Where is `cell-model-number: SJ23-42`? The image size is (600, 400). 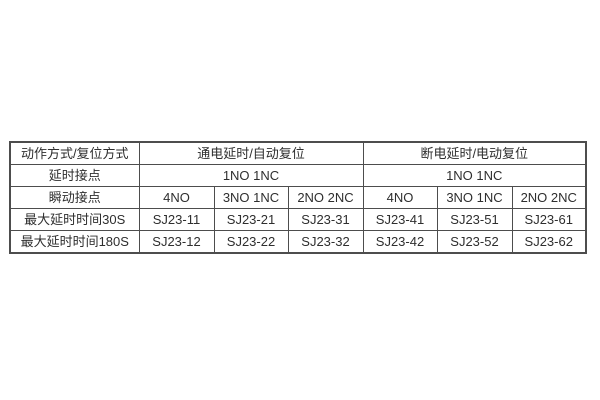
cell-model-number: SJ23-42 is located at coordinates (400, 242).